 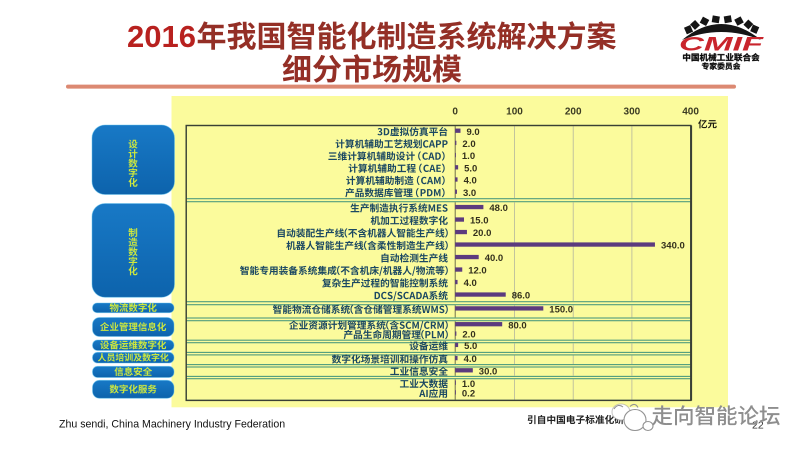 I want to click on svg-text: 150.0, so click(x=561, y=310).